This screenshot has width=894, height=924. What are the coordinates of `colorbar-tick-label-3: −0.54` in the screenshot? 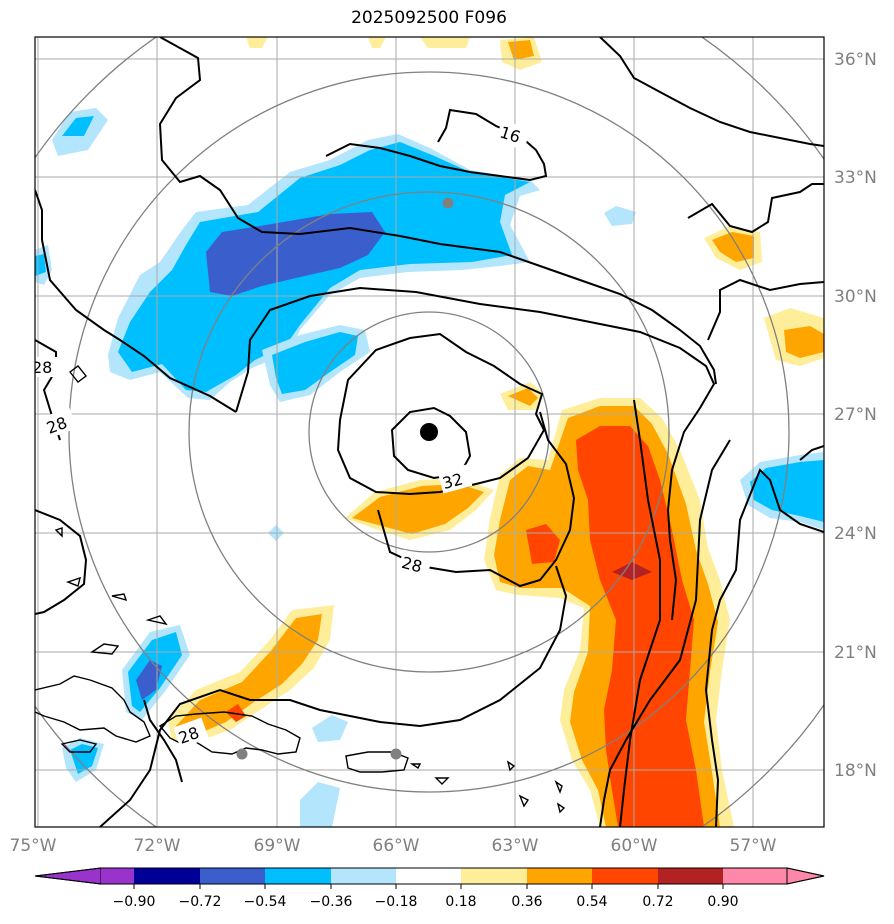 It's located at (265, 902).